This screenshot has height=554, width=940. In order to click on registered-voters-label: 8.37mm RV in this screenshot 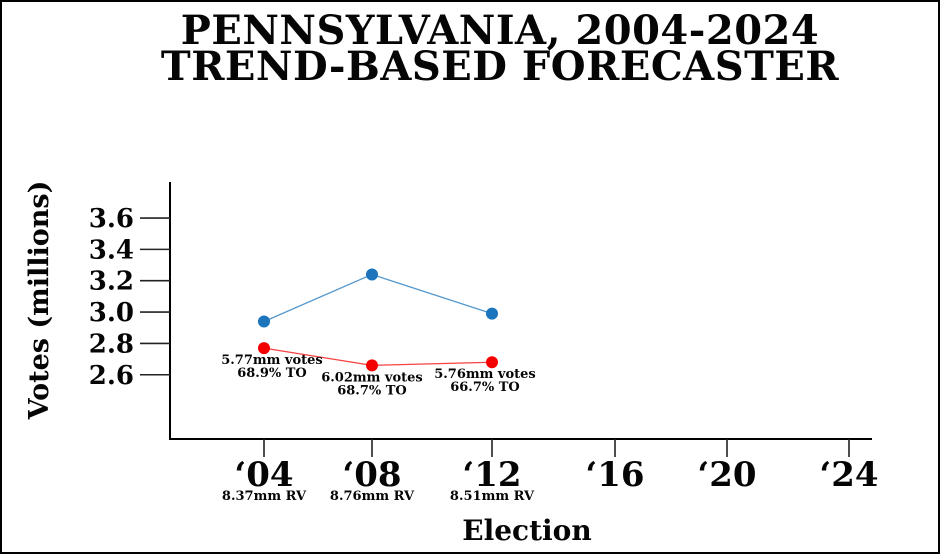, I will do `click(264, 496)`.